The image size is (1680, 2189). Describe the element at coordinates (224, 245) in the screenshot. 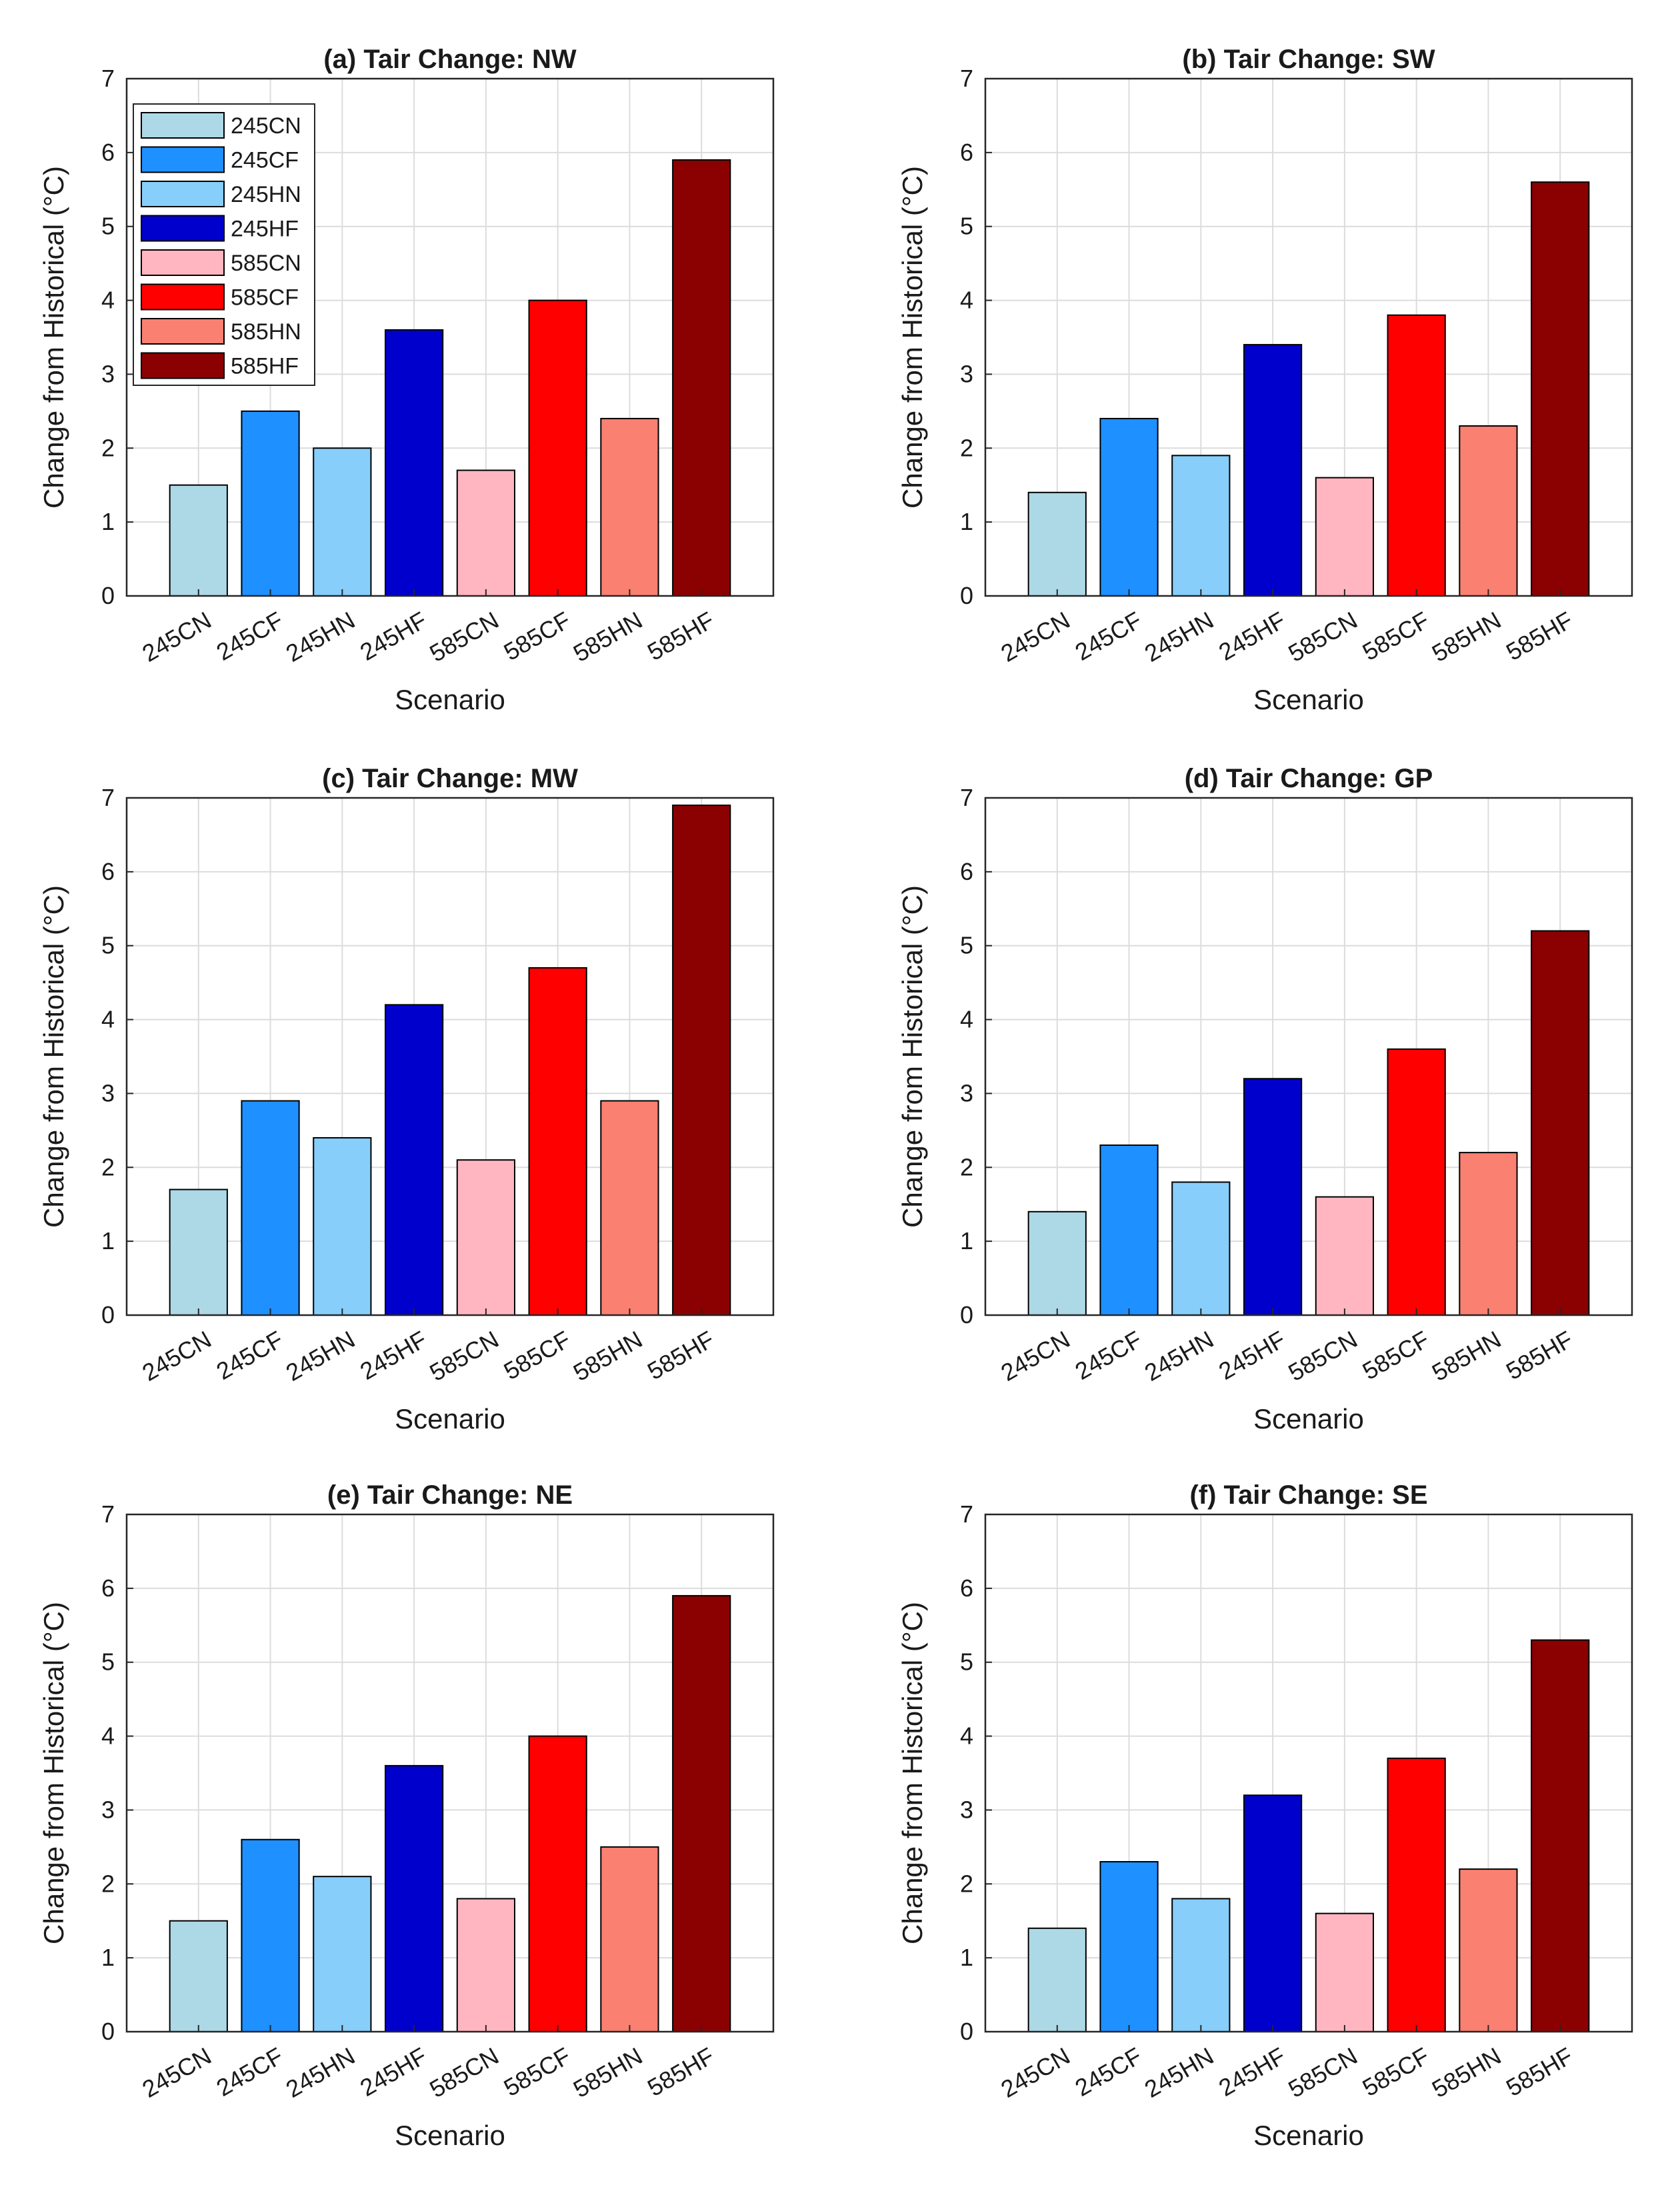

I see `legend: 245CN 245CF 245HN 245HF 585CN 585CF 585HN 585HF` at that location.